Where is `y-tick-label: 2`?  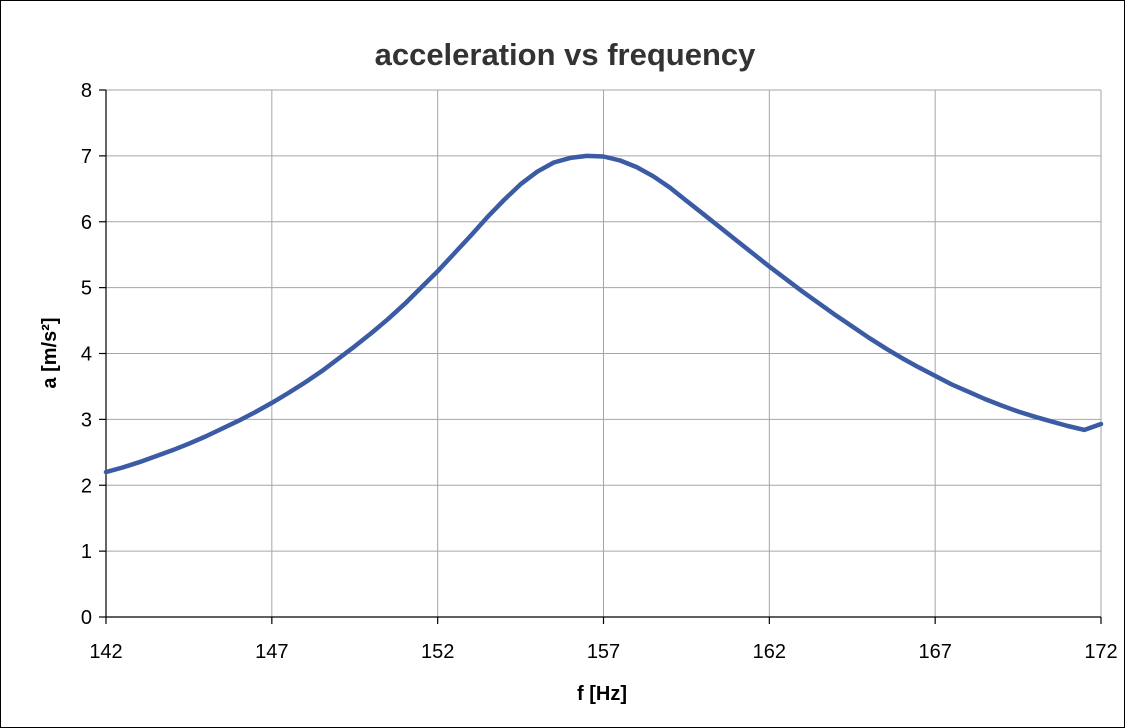
y-tick-label: 2 is located at coordinates (86, 486).